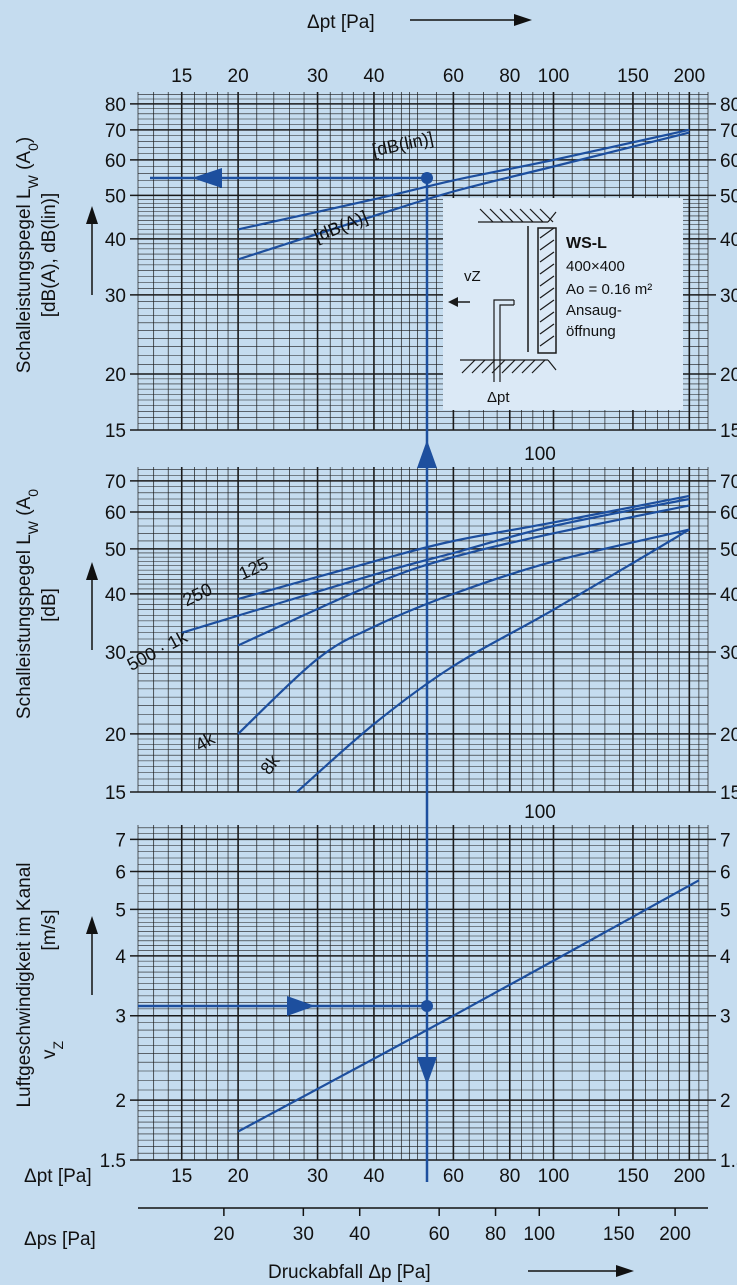 This screenshot has height=1285, width=737. Describe the element at coordinates (689, 76) in the screenshot. I see `top-x-tick-label: 200` at that location.